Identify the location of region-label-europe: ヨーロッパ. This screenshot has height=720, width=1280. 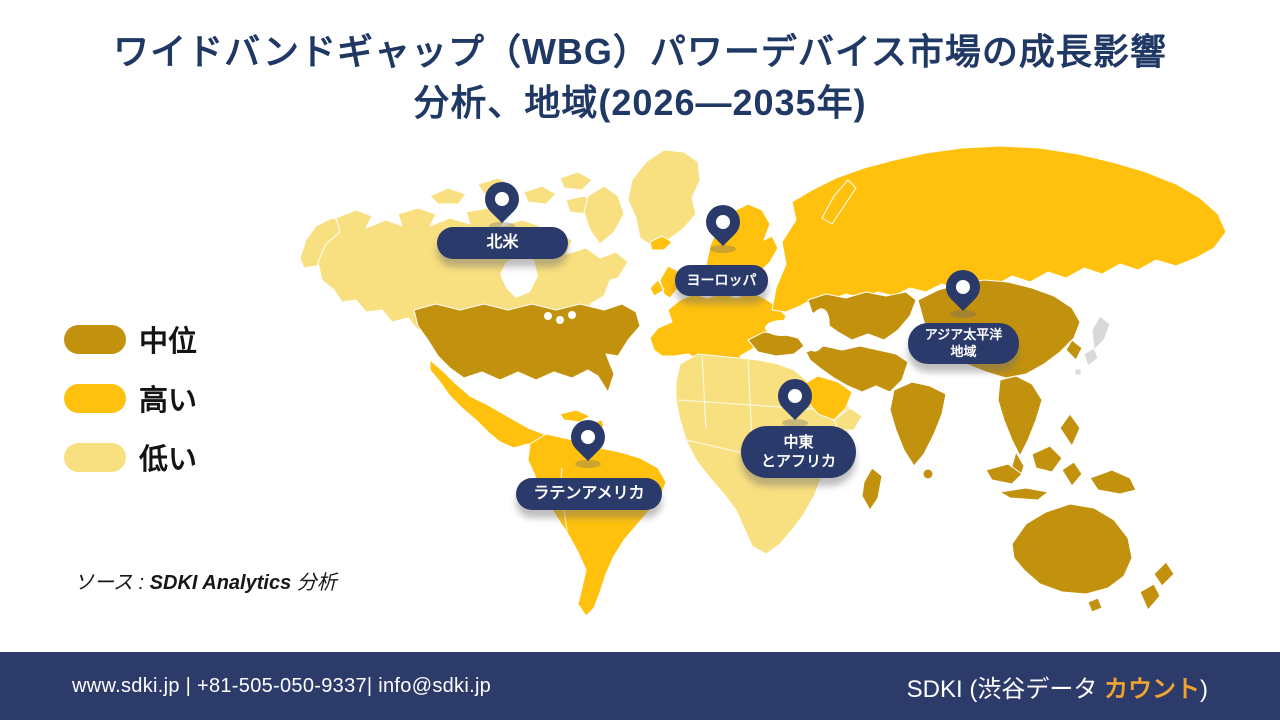
(721, 280).